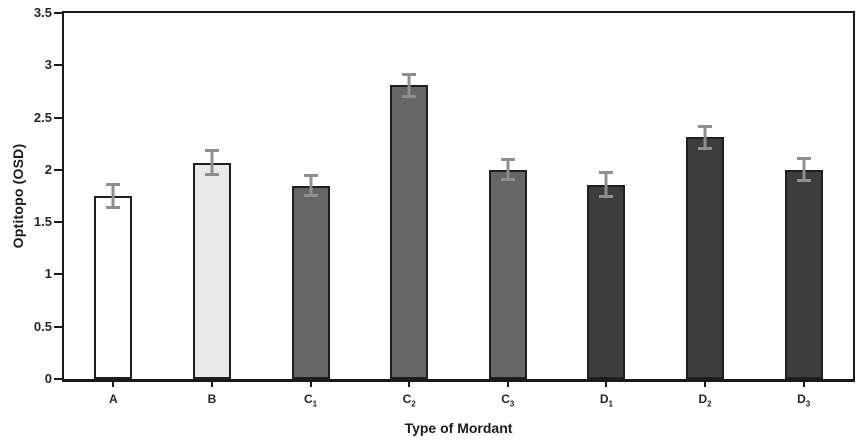  I want to click on x-axis-tick-label-D1: D1, so click(606, 400).